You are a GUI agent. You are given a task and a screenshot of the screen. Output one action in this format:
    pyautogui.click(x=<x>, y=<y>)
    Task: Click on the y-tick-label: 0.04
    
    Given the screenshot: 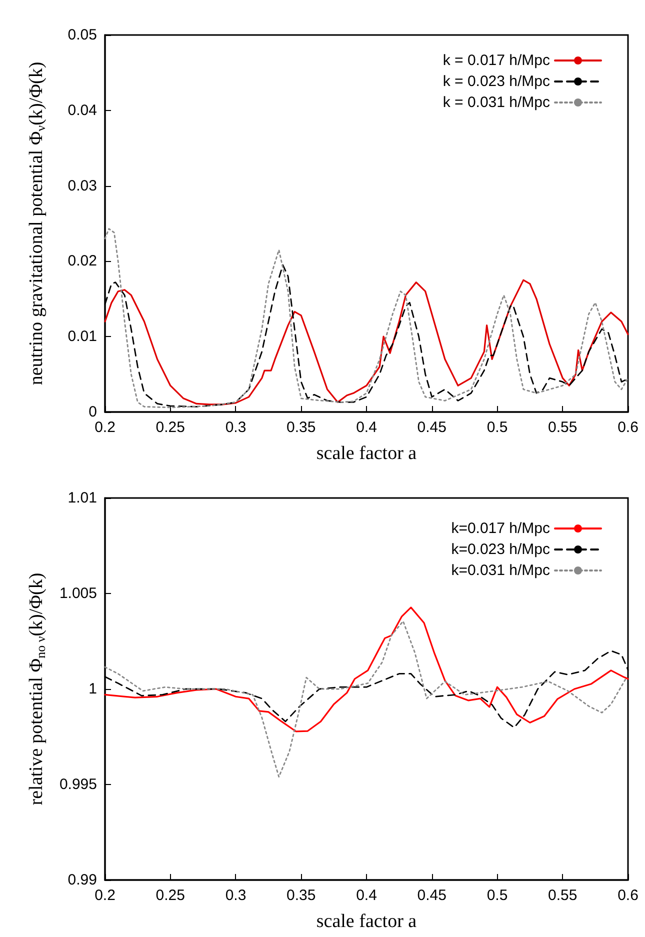 What is the action you would take?
    pyautogui.click(x=82, y=110)
    